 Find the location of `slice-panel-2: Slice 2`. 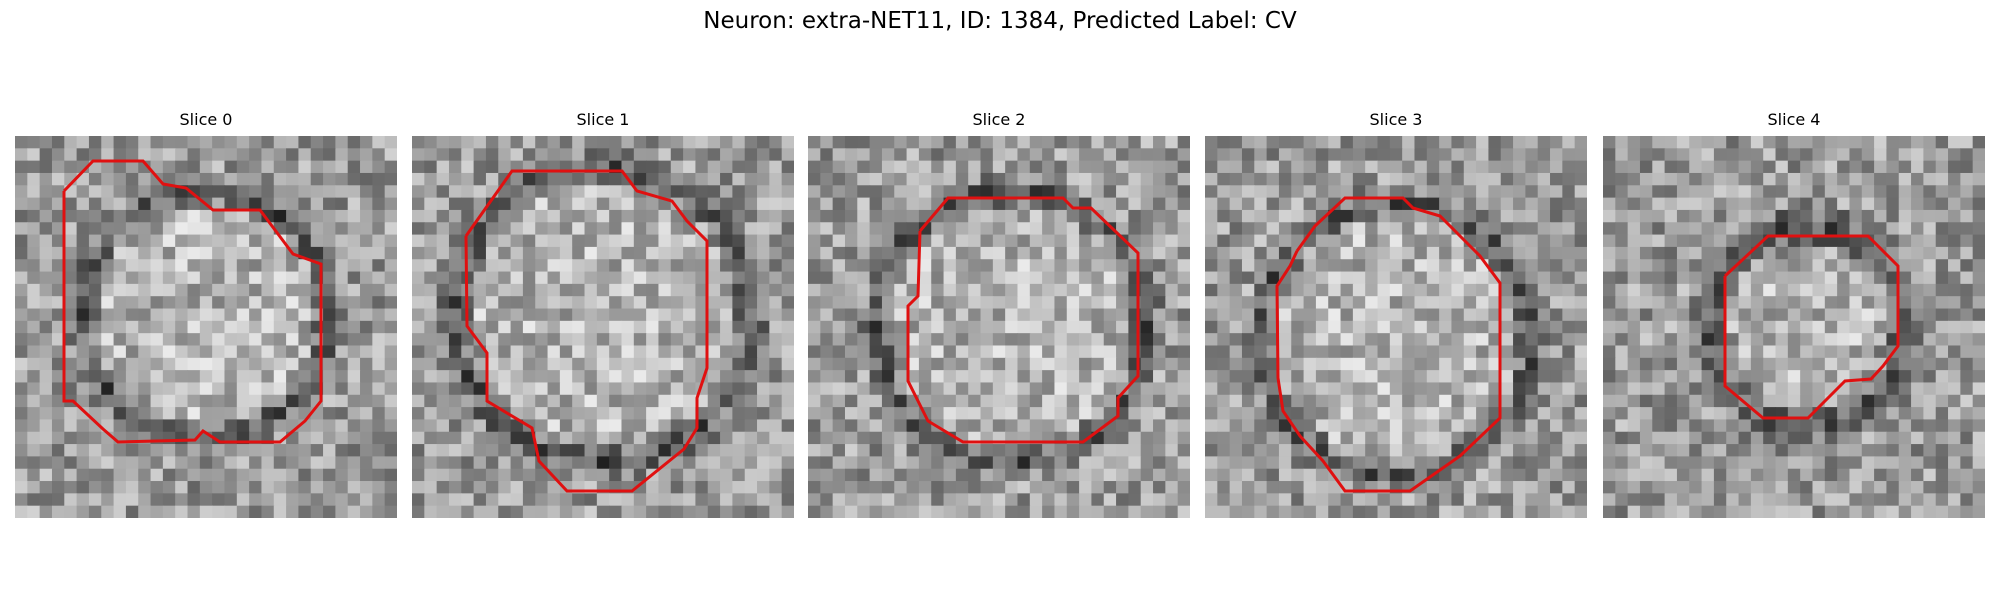

slice-panel-2: Slice 2 is located at coordinates (999, 314).